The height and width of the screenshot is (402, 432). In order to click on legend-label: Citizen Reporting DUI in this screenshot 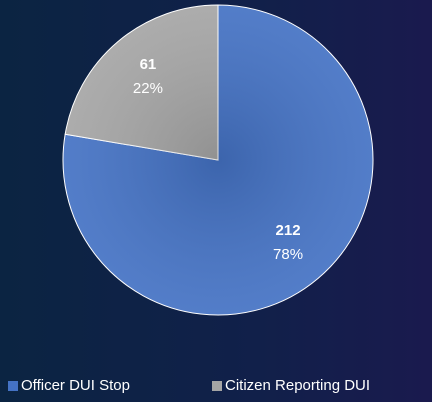, I will do `click(297, 385)`.